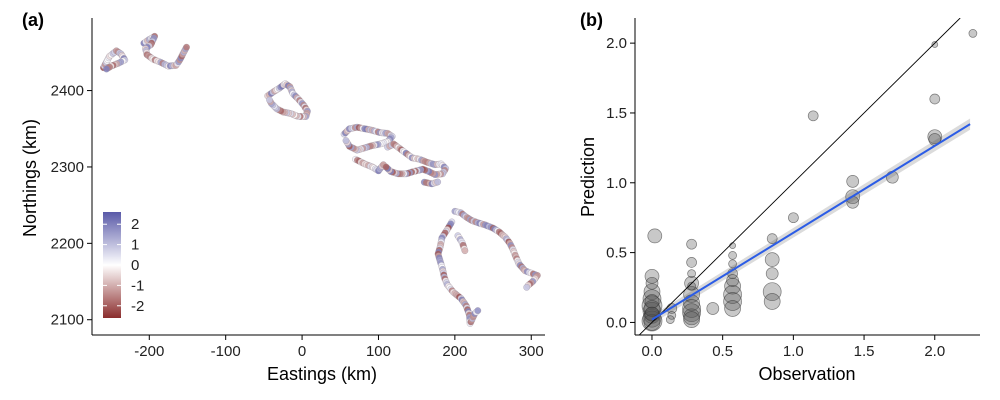  Describe the element at coordinates (588, 177) in the screenshot. I see `panel-b-y-axis-title: Prediction` at that location.